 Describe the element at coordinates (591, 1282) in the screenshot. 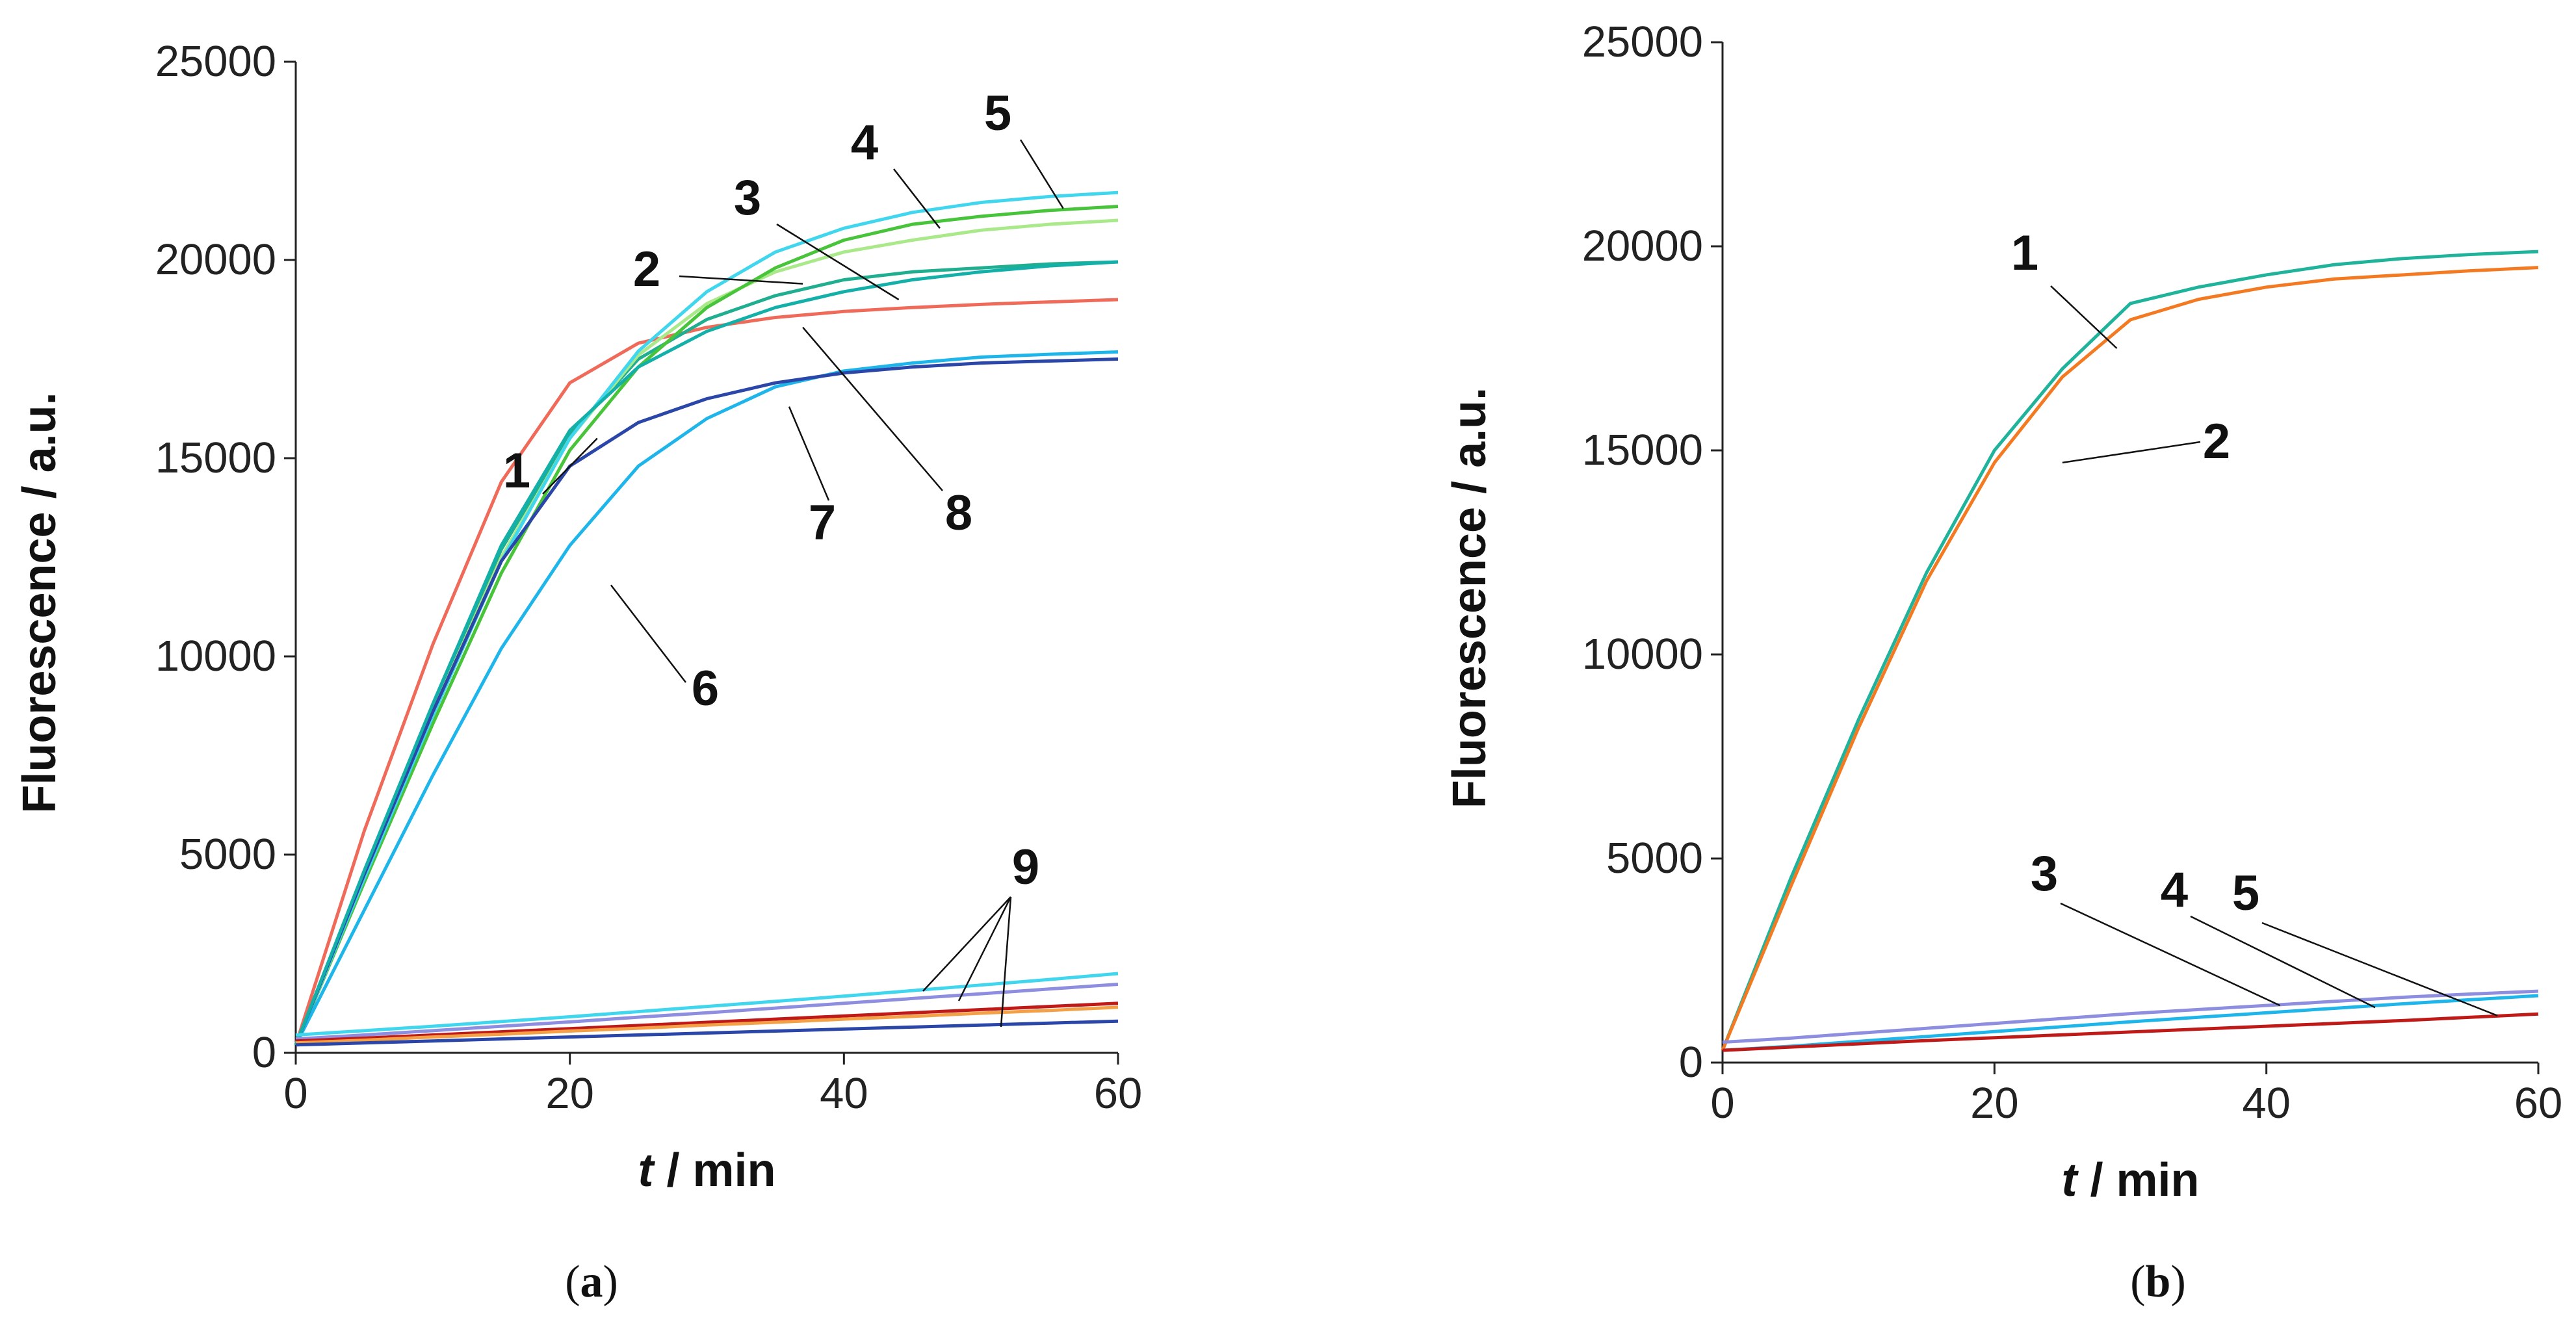

I see `panel-caption: (a)` at that location.